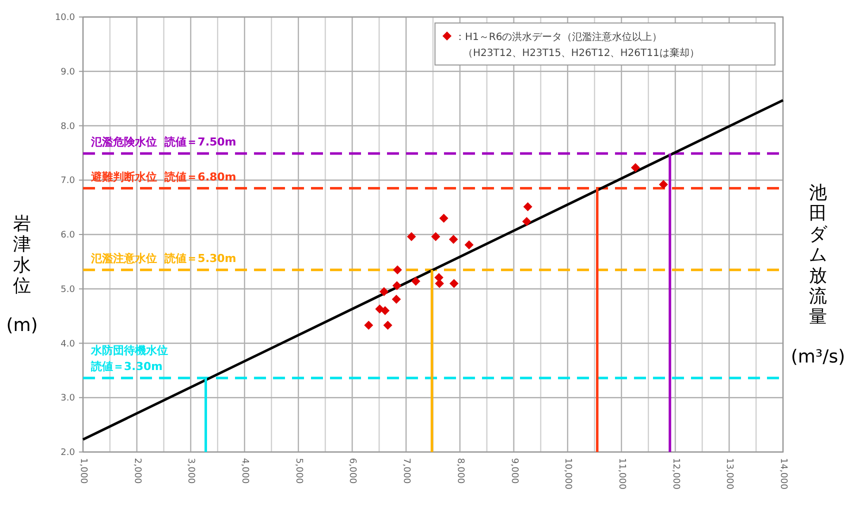 The width and height of the screenshot is (848, 505). Describe the element at coordinates (163, 177) in the screenshot. I see `ref-line-label: 避難判断水位 読値＝6.80m` at that location.